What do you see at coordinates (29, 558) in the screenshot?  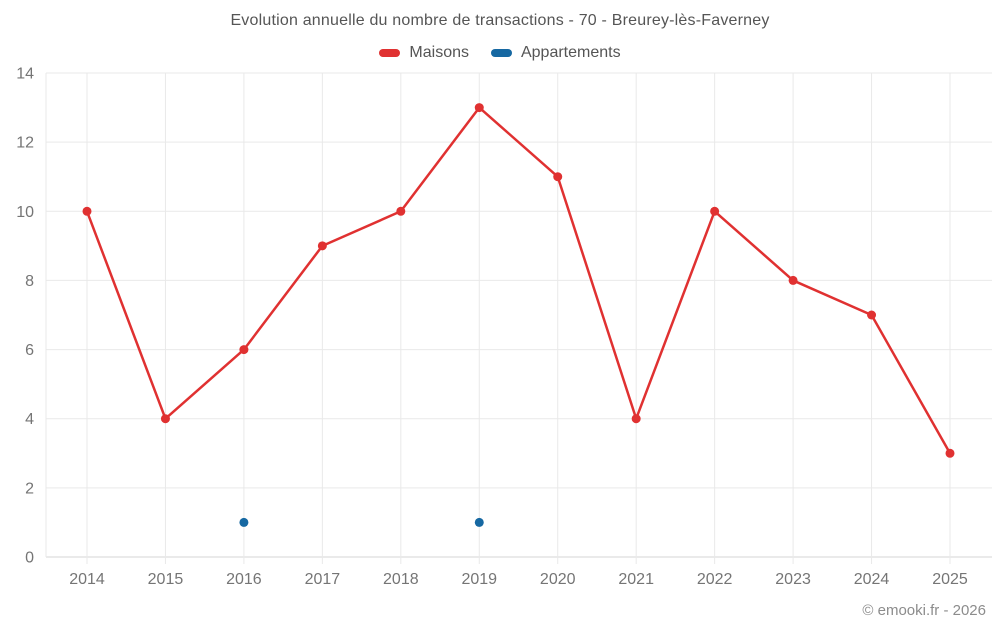 I see `y-tick-label: 0` at bounding box center [29, 558].